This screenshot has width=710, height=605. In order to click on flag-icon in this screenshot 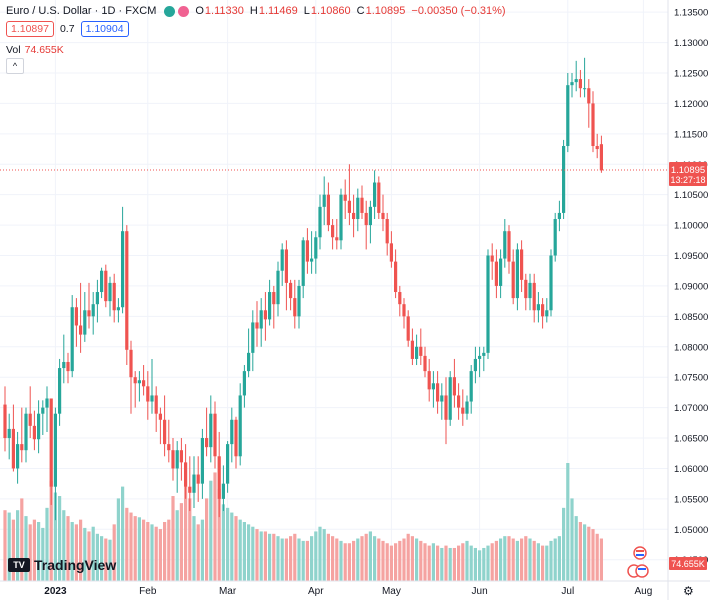, I will do `click(640, 553)`.